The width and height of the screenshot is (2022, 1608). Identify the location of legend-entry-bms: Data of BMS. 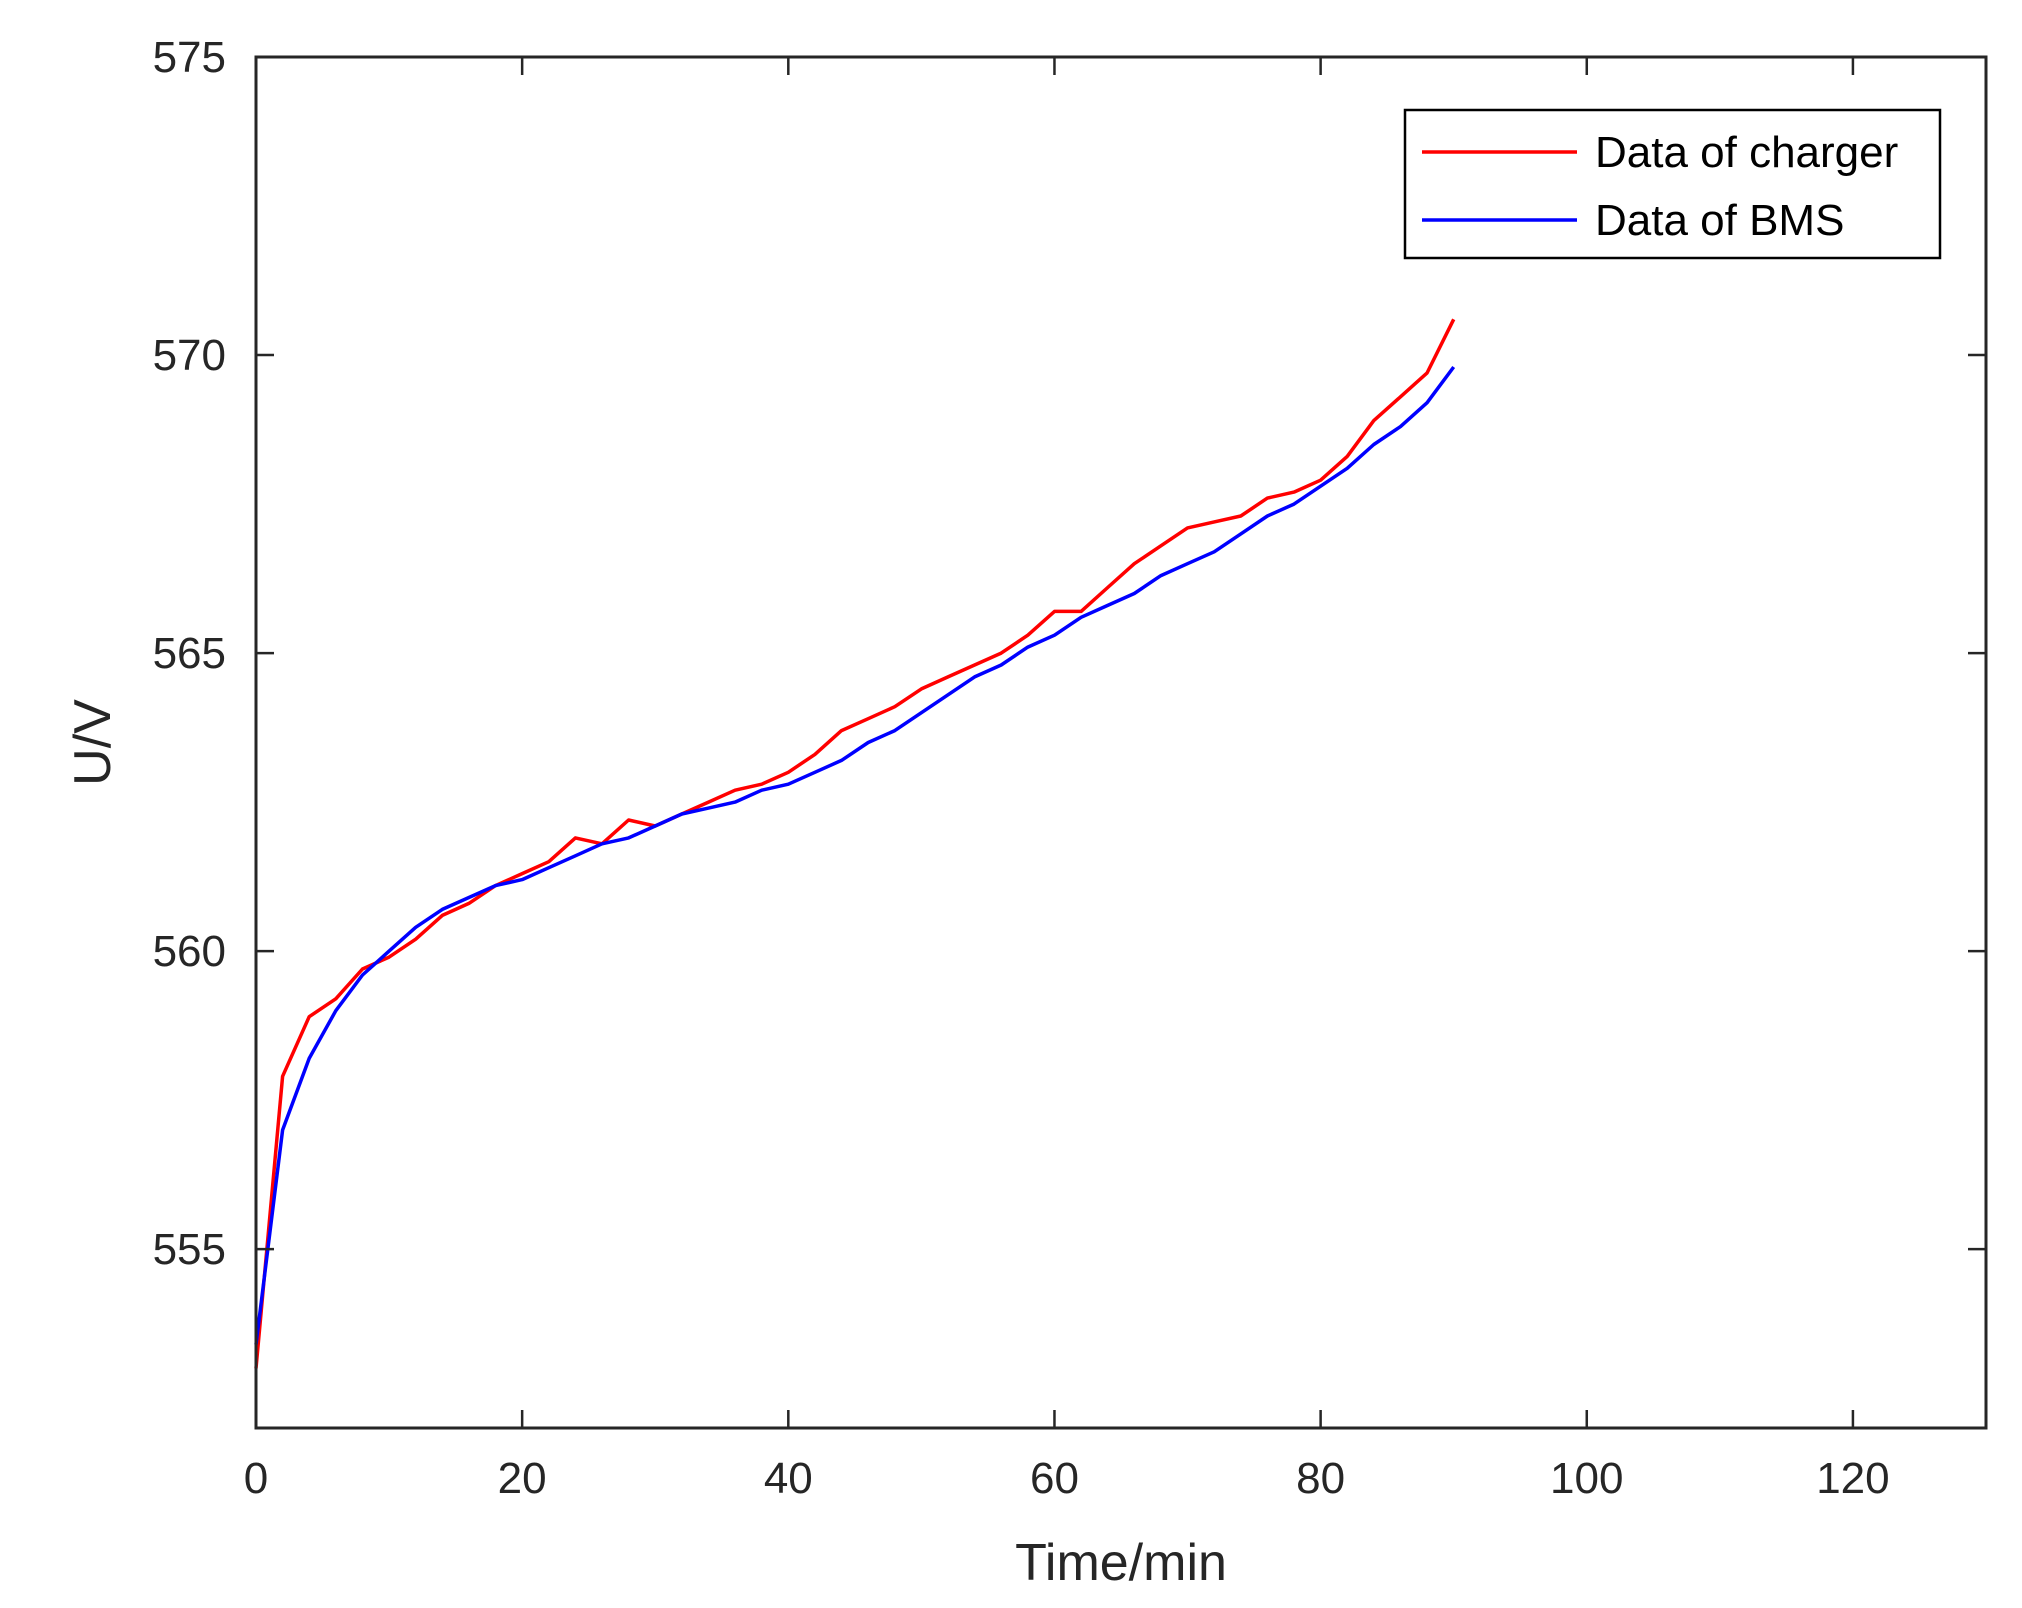
(1719, 220).